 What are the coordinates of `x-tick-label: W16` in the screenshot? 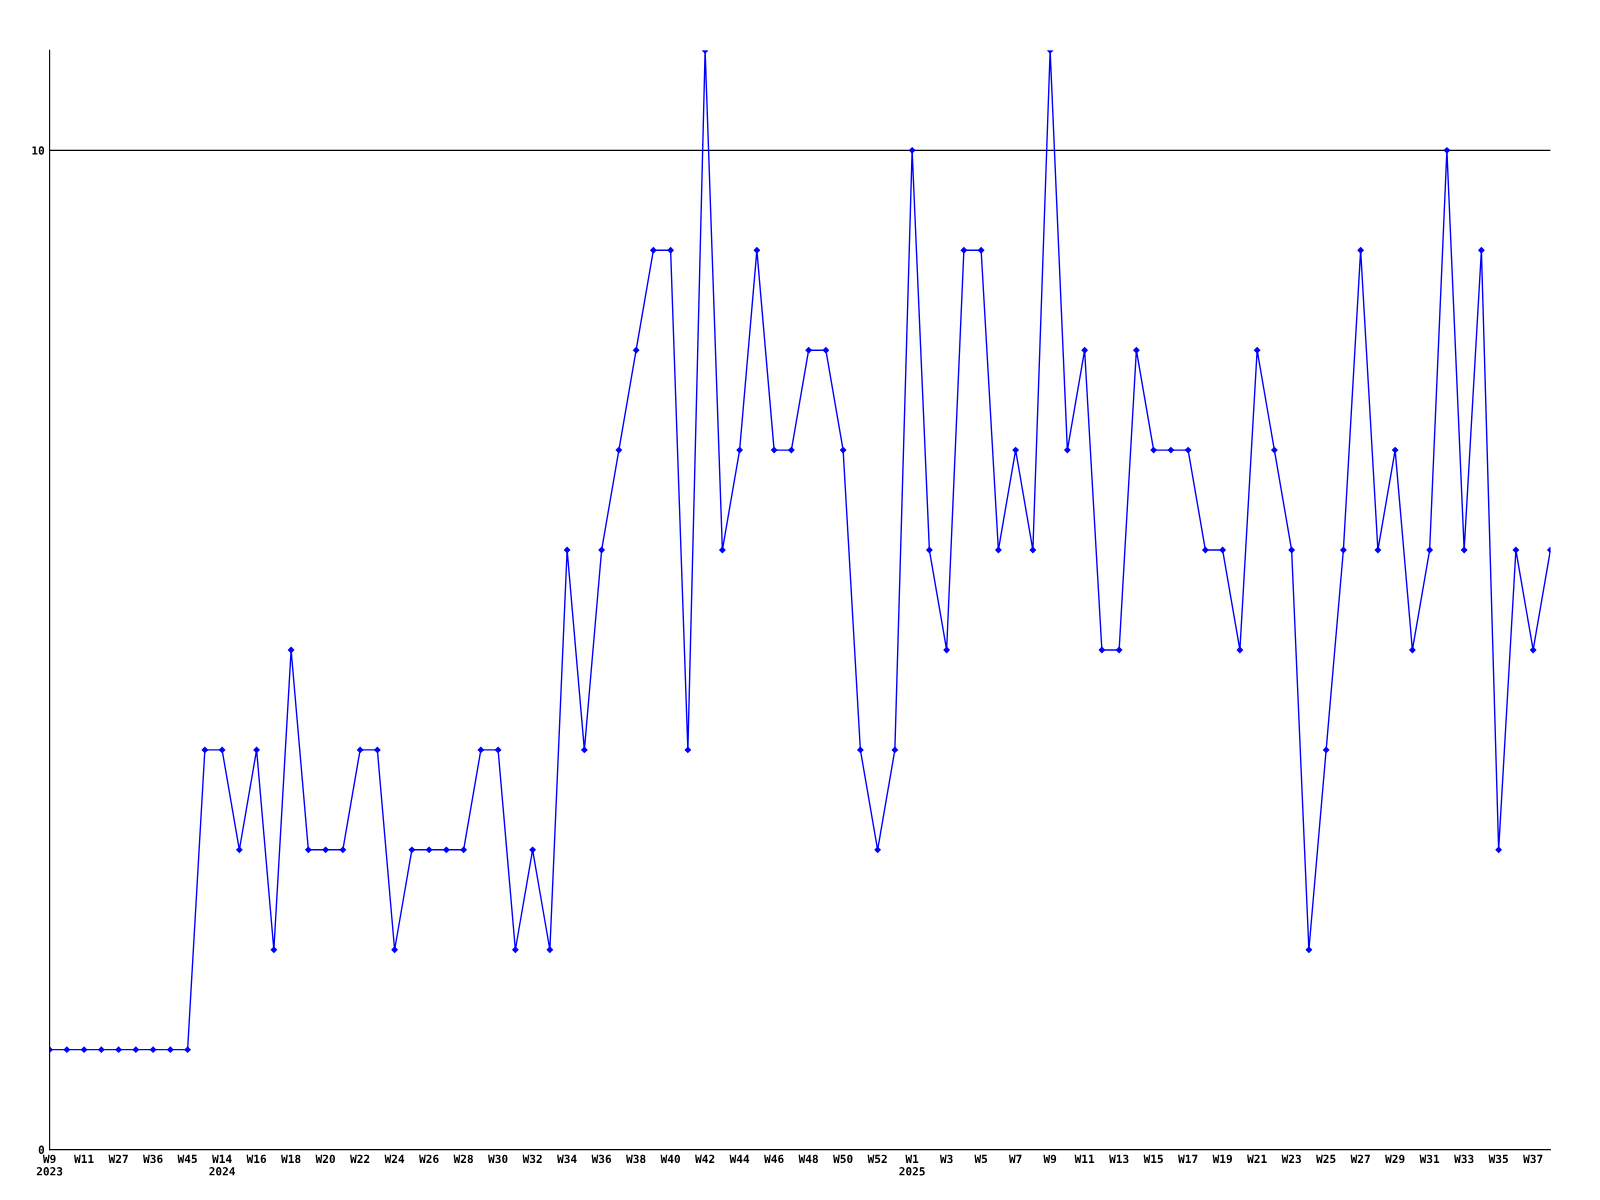 It's located at (256, 1159).